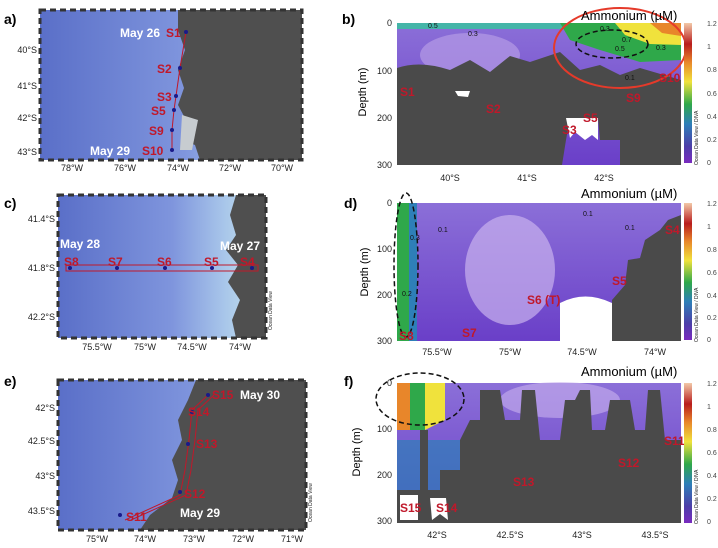 The image size is (718, 548). What do you see at coordinates (384, 429) in the screenshot?
I see `y-tick: 100` at bounding box center [384, 429].